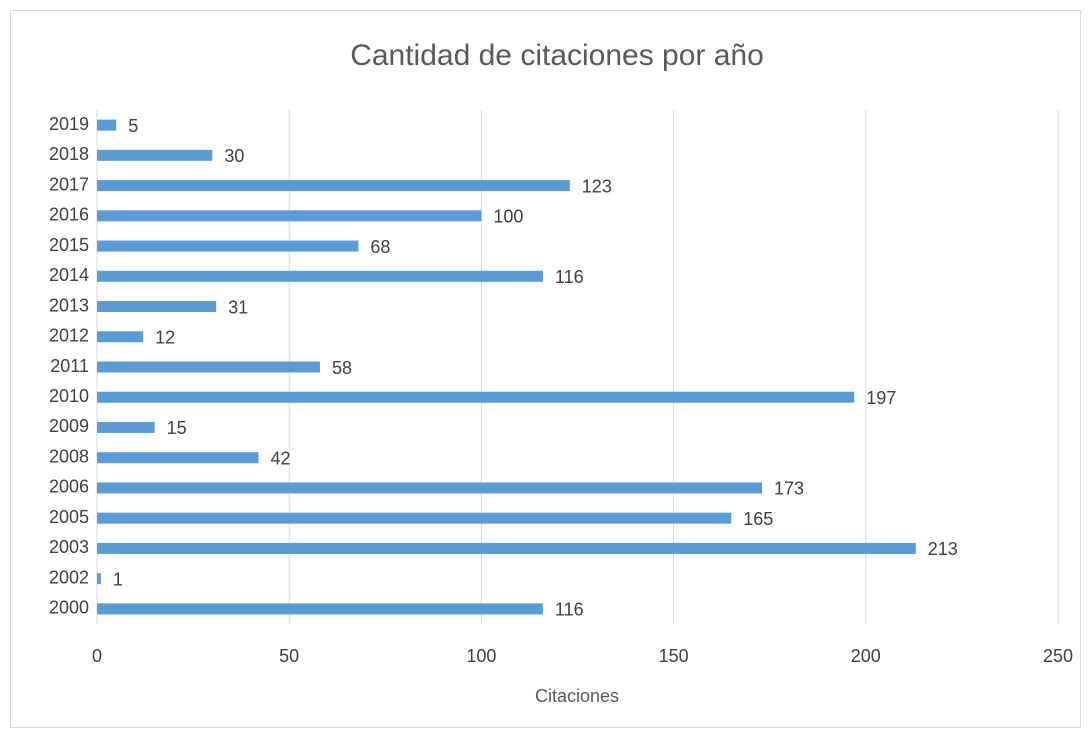 The width and height of the screenshot is (1091, 743). What do you see at coordinates (789, 489) in the screenshot?
I see `data-label: 173` at bounding box center [789, 489].